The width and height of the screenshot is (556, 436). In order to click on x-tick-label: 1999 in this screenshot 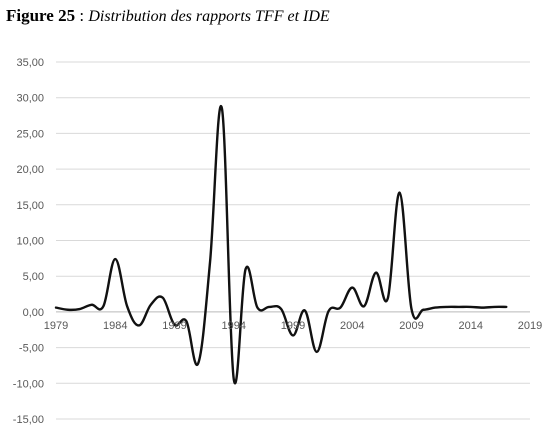, I will do `click(293, 326)`.